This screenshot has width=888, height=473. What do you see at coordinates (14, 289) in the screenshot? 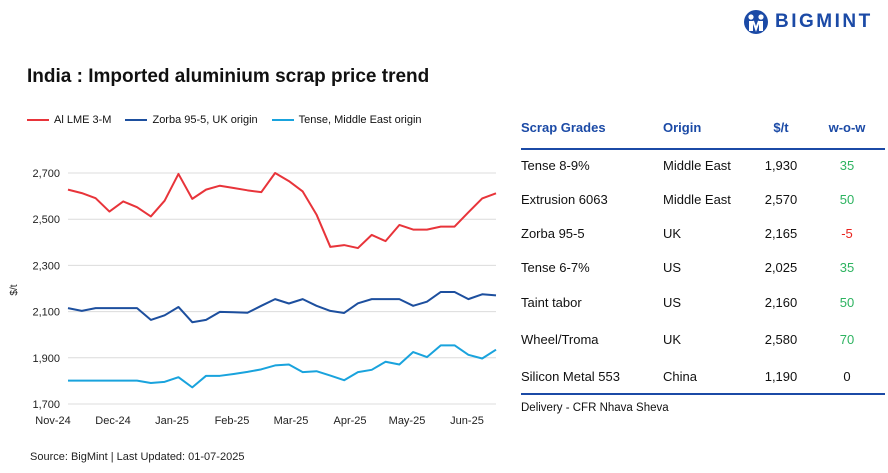
I see `y-axis-label: $/t` at bounding box center [14, 289].